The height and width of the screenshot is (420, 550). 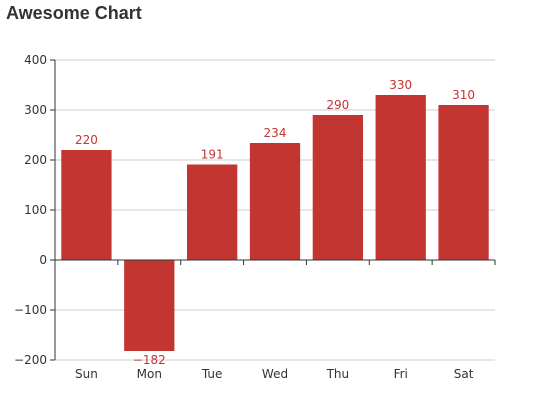 What do you see at coordinates (338, 374) in the screenshot?
I see `x-tick-label: Thu` at bounding box center [338, 374].